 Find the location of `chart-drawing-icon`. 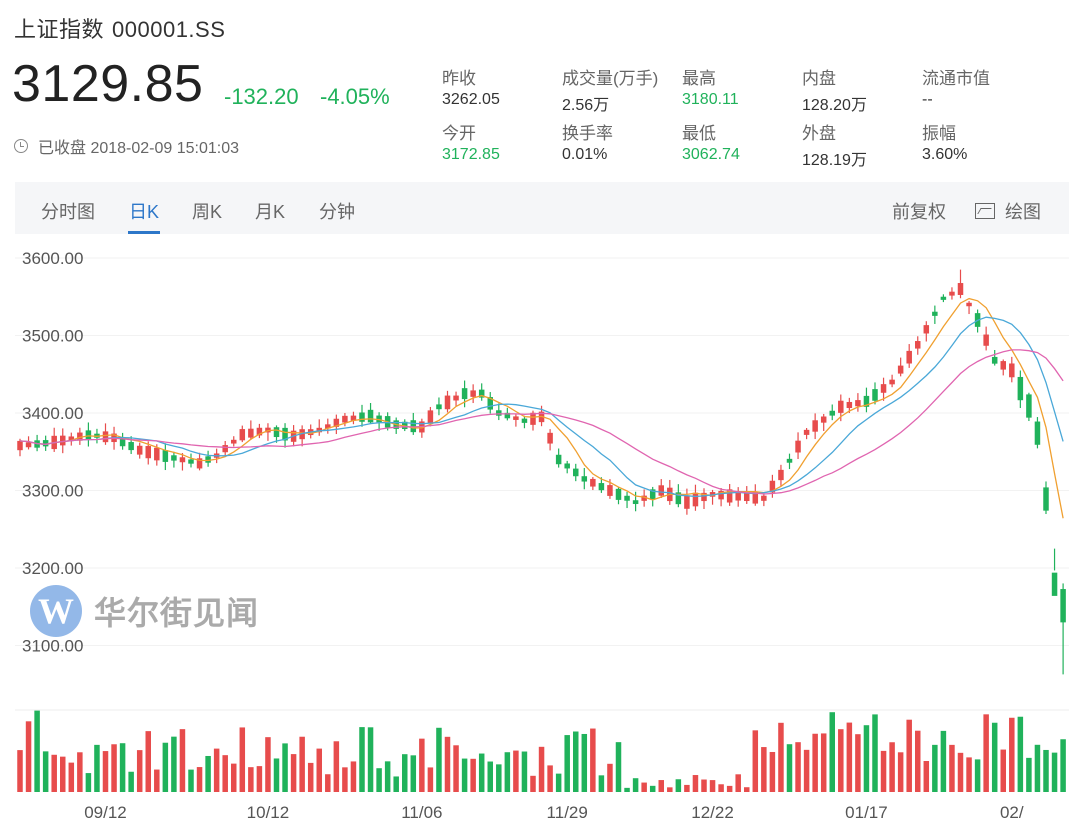

chart-drawing-icon is located at coordinates (985, 211).